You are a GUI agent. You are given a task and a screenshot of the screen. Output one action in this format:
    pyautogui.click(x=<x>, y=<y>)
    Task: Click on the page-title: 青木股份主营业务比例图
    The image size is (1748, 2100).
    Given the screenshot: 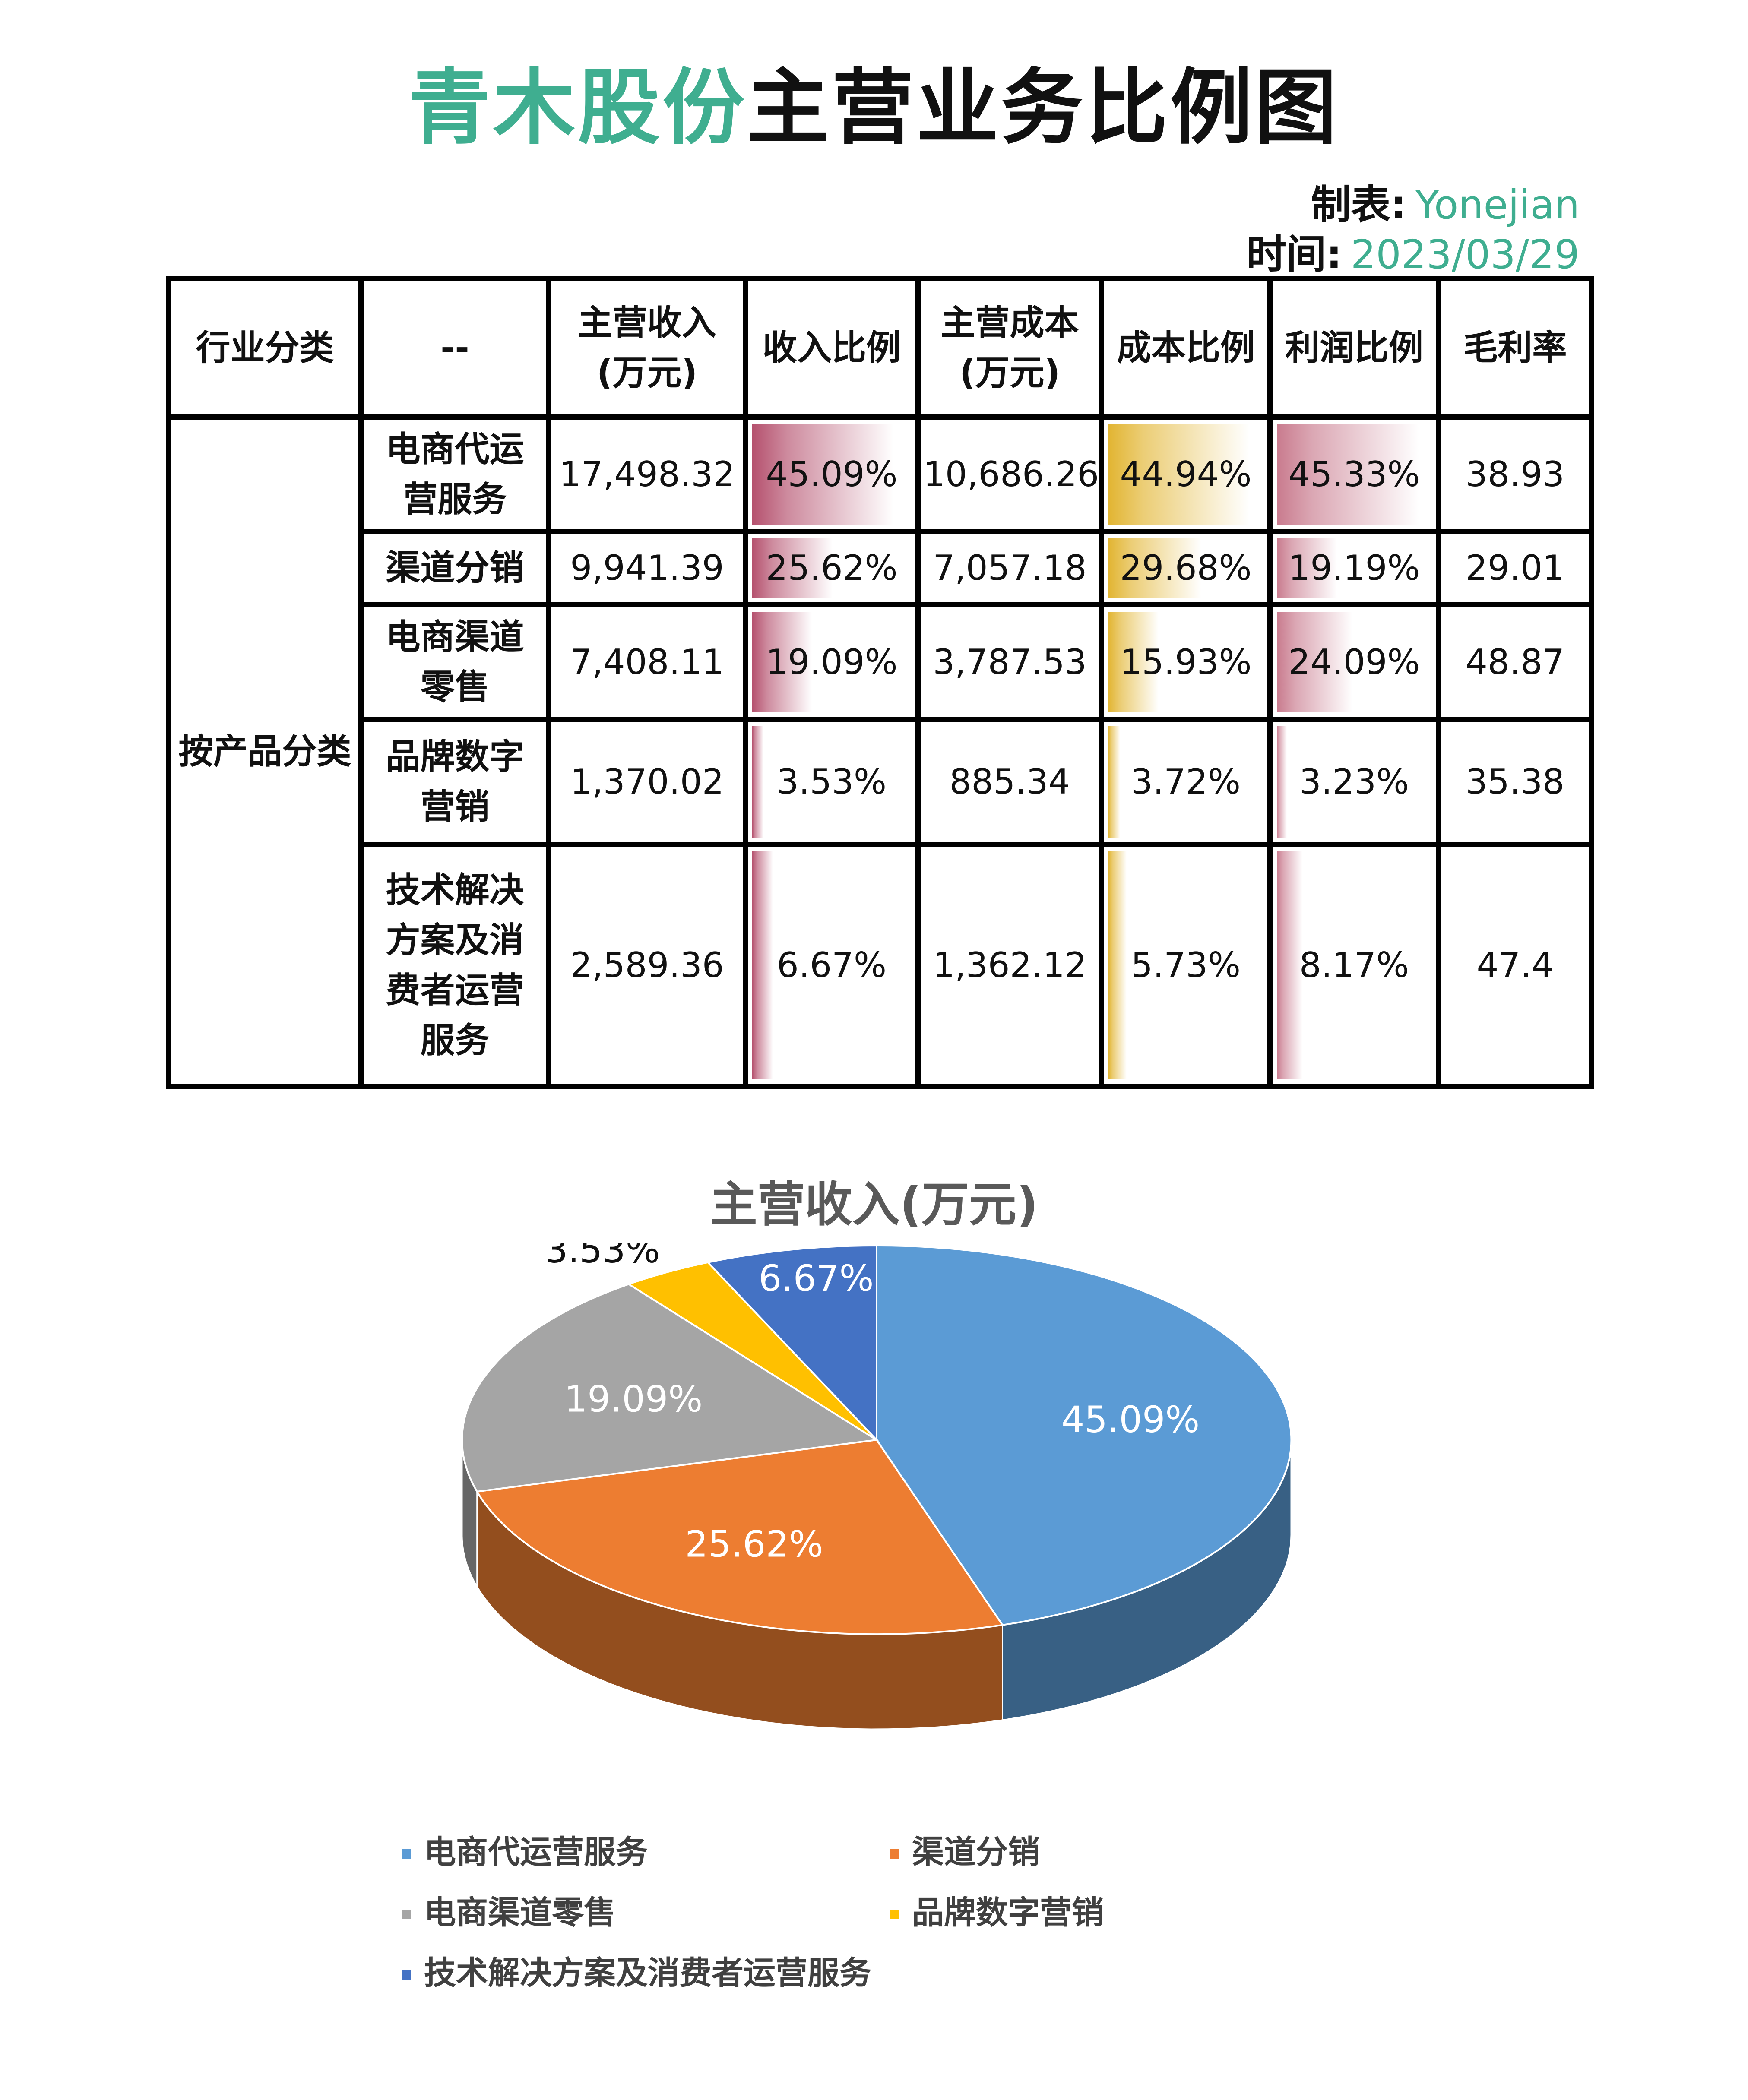 What is the action you would take?
    pyautogui.click(x=874, y=100)
    